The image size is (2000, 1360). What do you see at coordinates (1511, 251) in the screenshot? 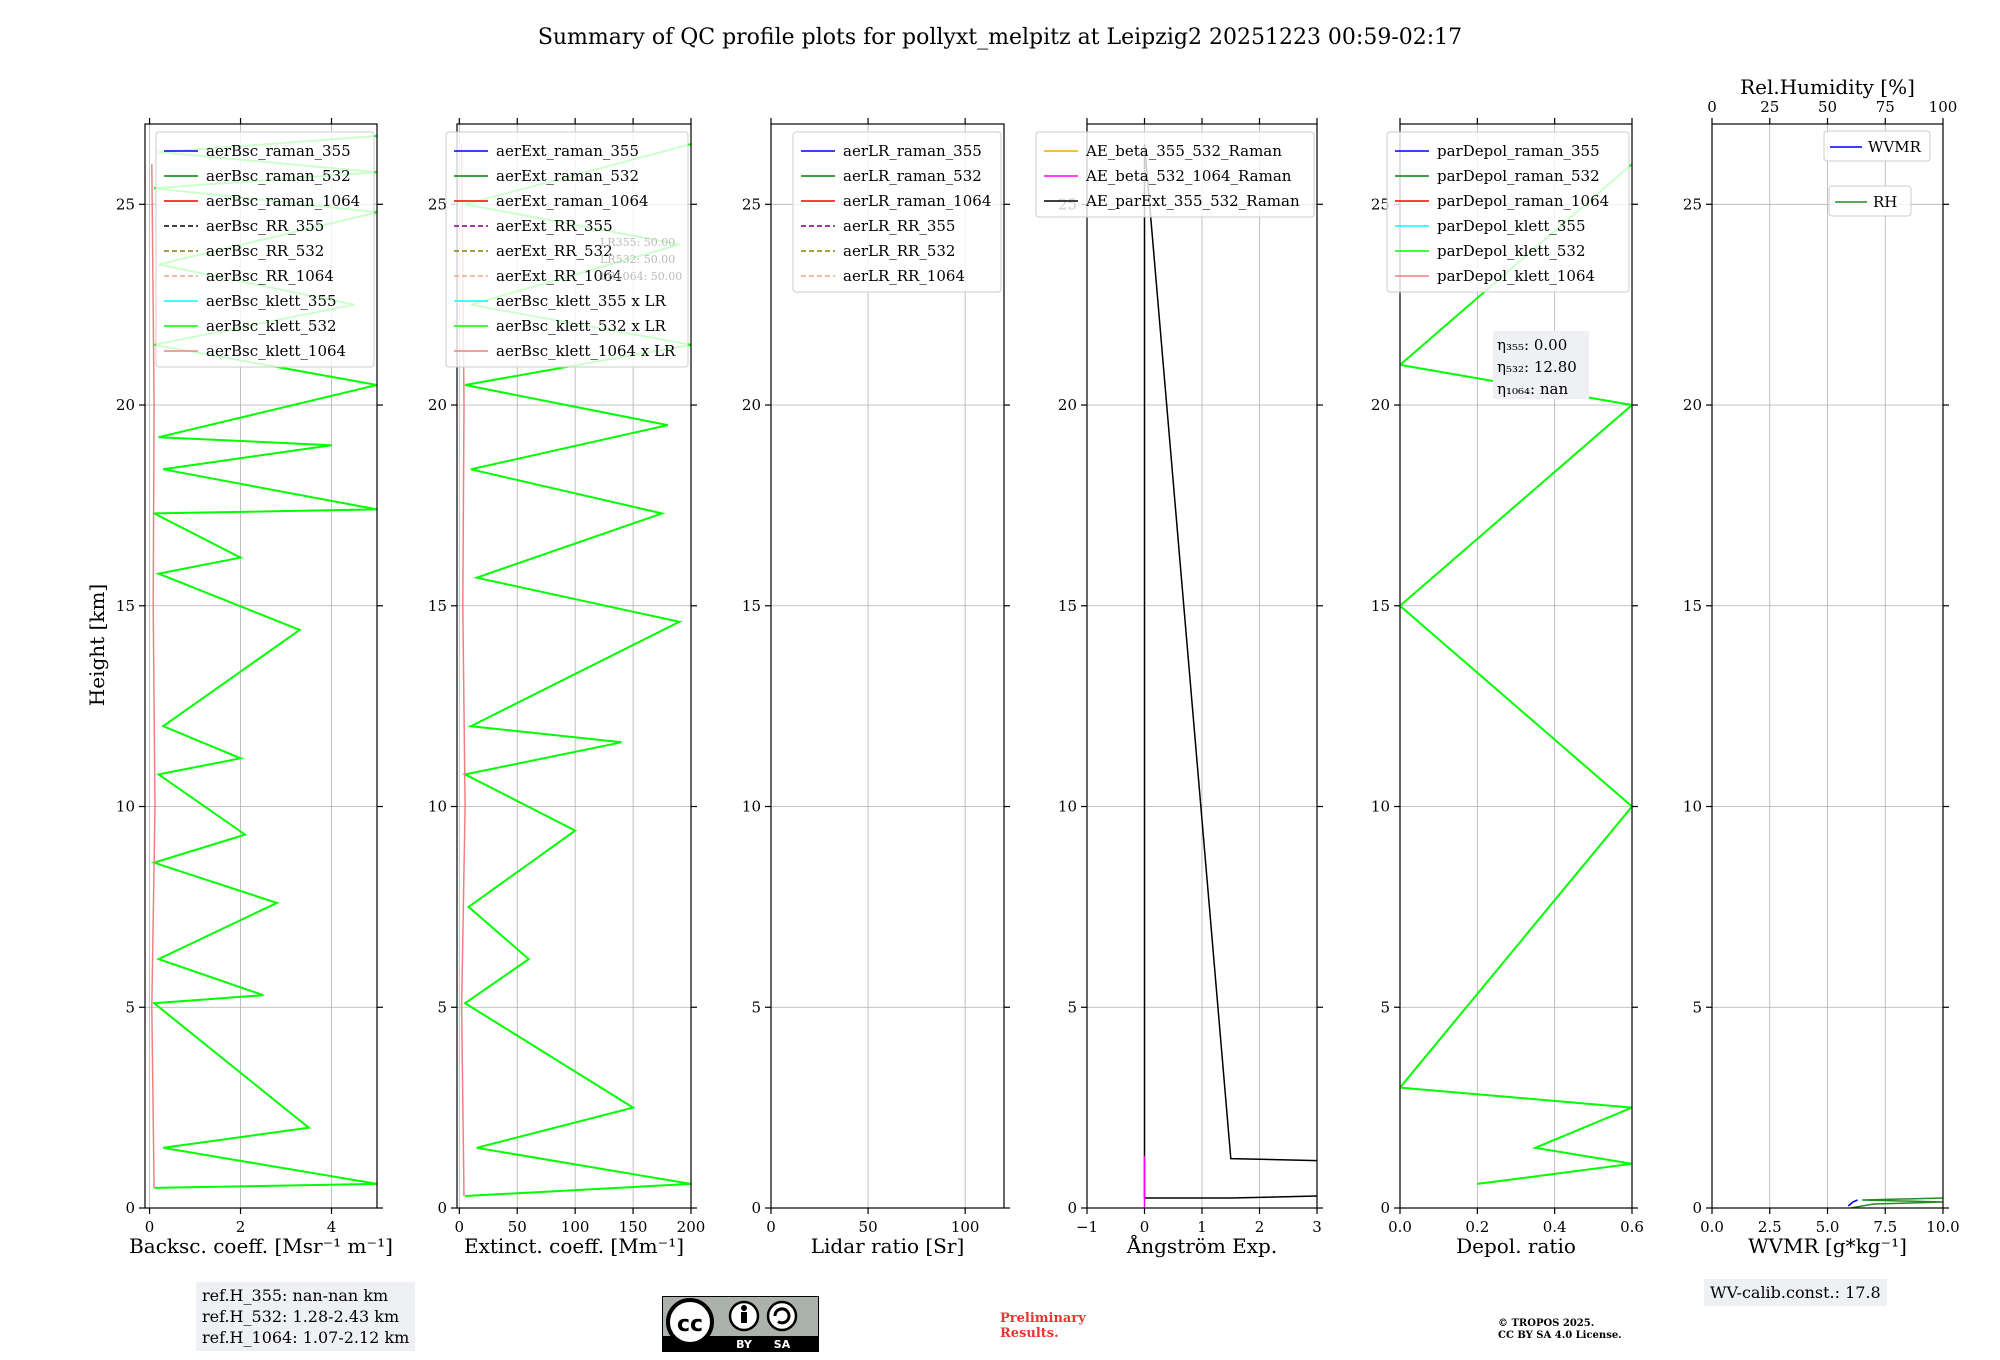
I see `legend-label-pardepol-klett-532: parDepol_klett_532` at bounding box center [1511, 251].